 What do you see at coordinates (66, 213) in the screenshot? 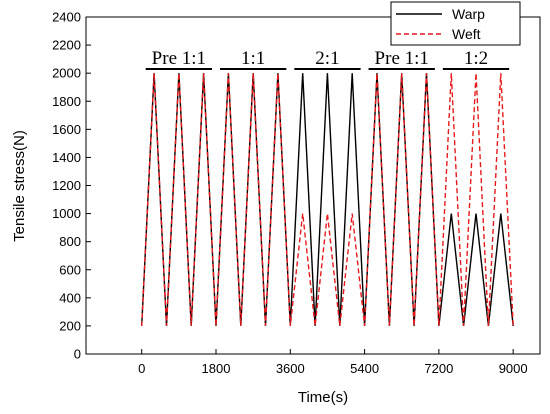
I see `y-tick-label: 1000` at bounding box center [66, 213].